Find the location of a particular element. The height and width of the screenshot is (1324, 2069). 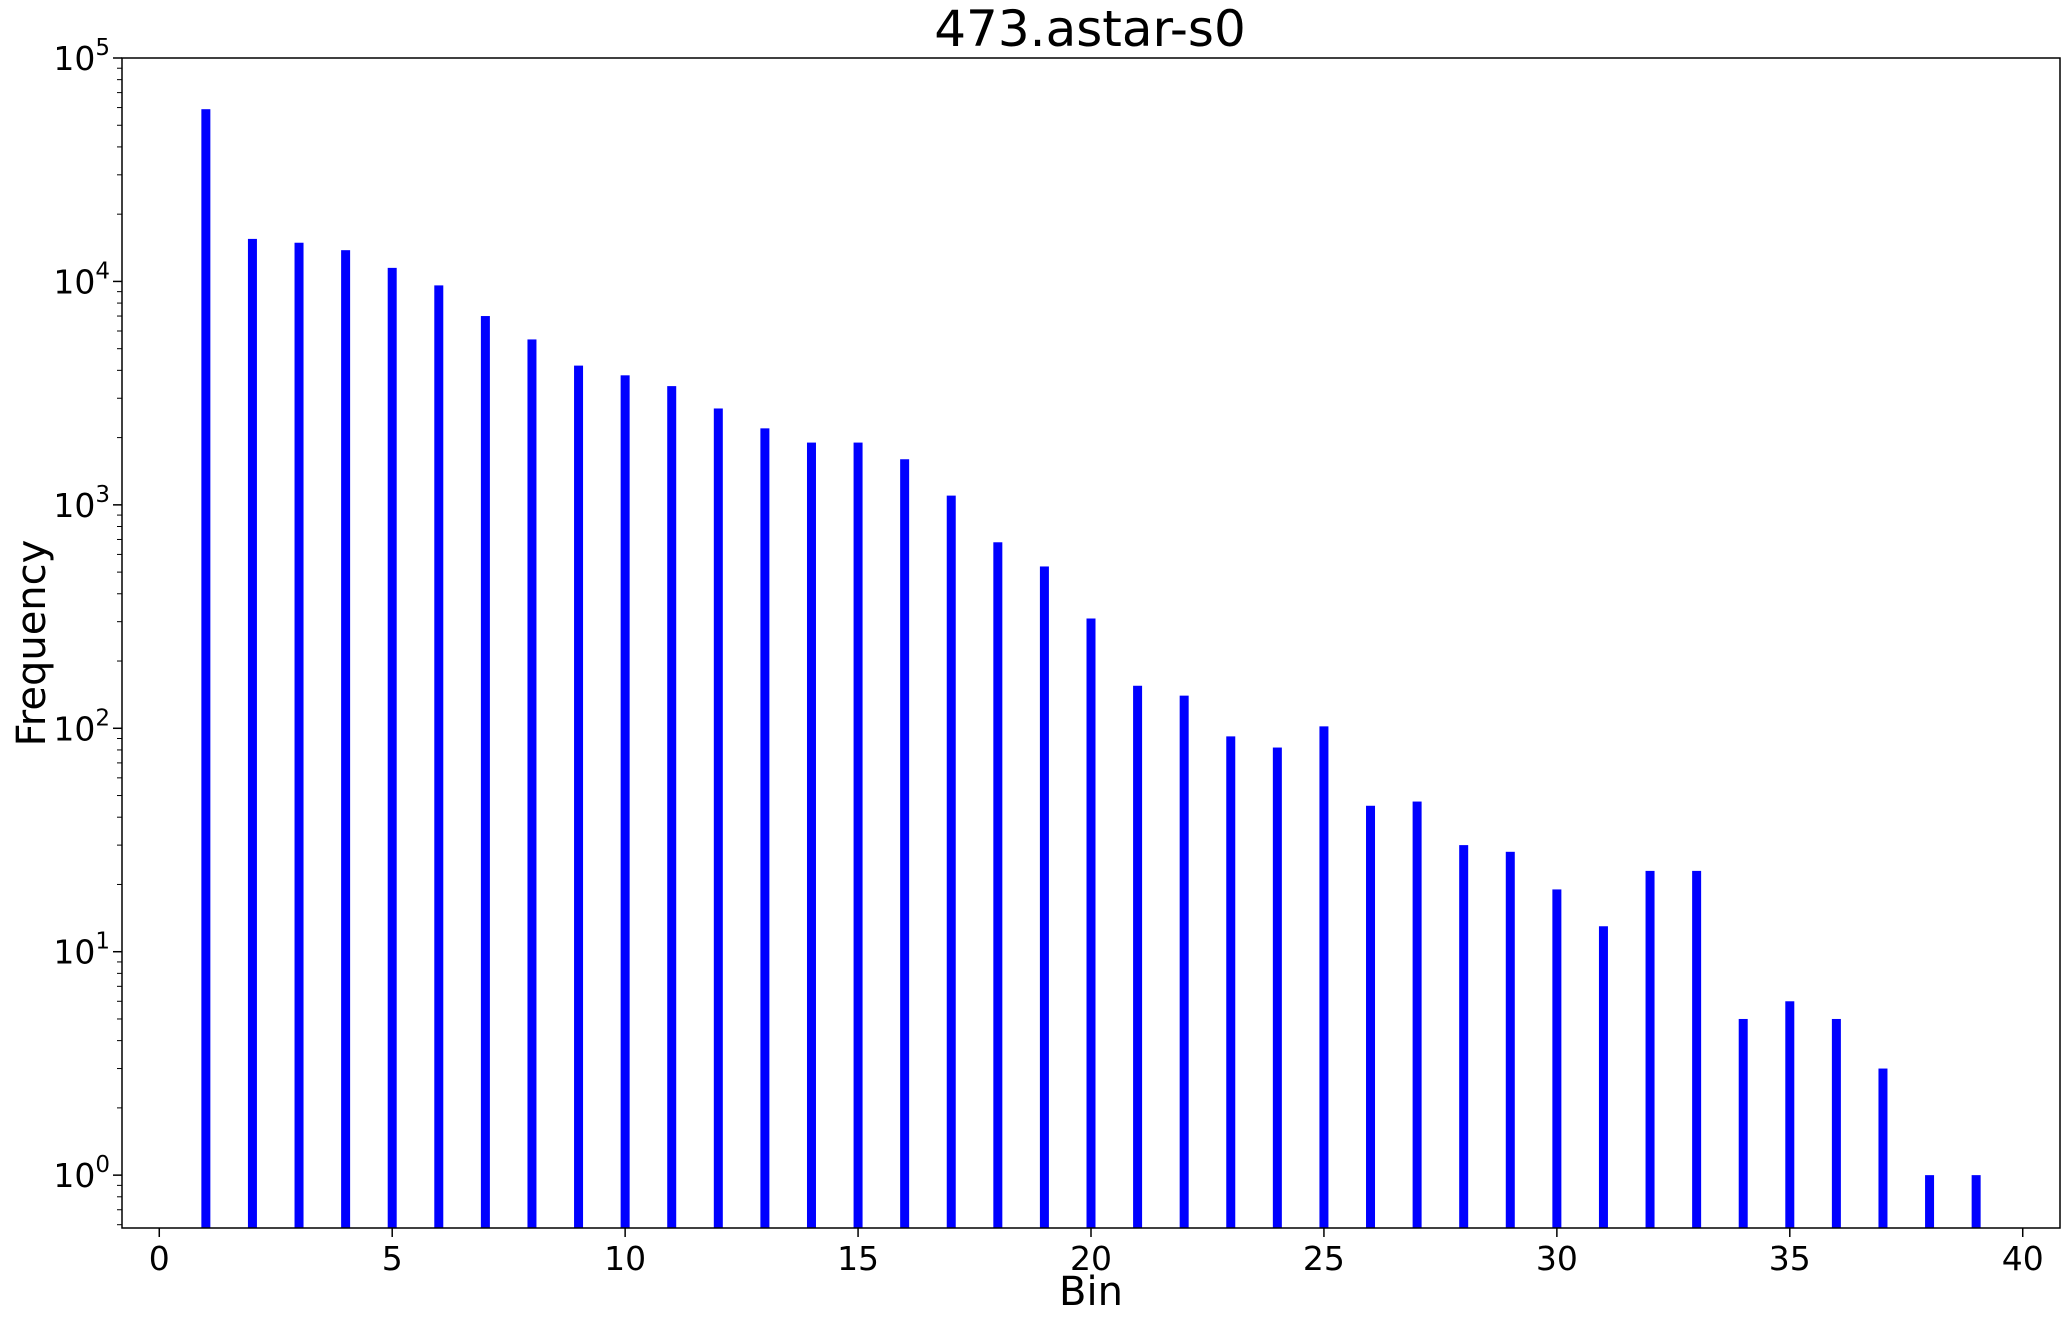

x-tick-label: 25 is located at coordinates (1324, 1258).